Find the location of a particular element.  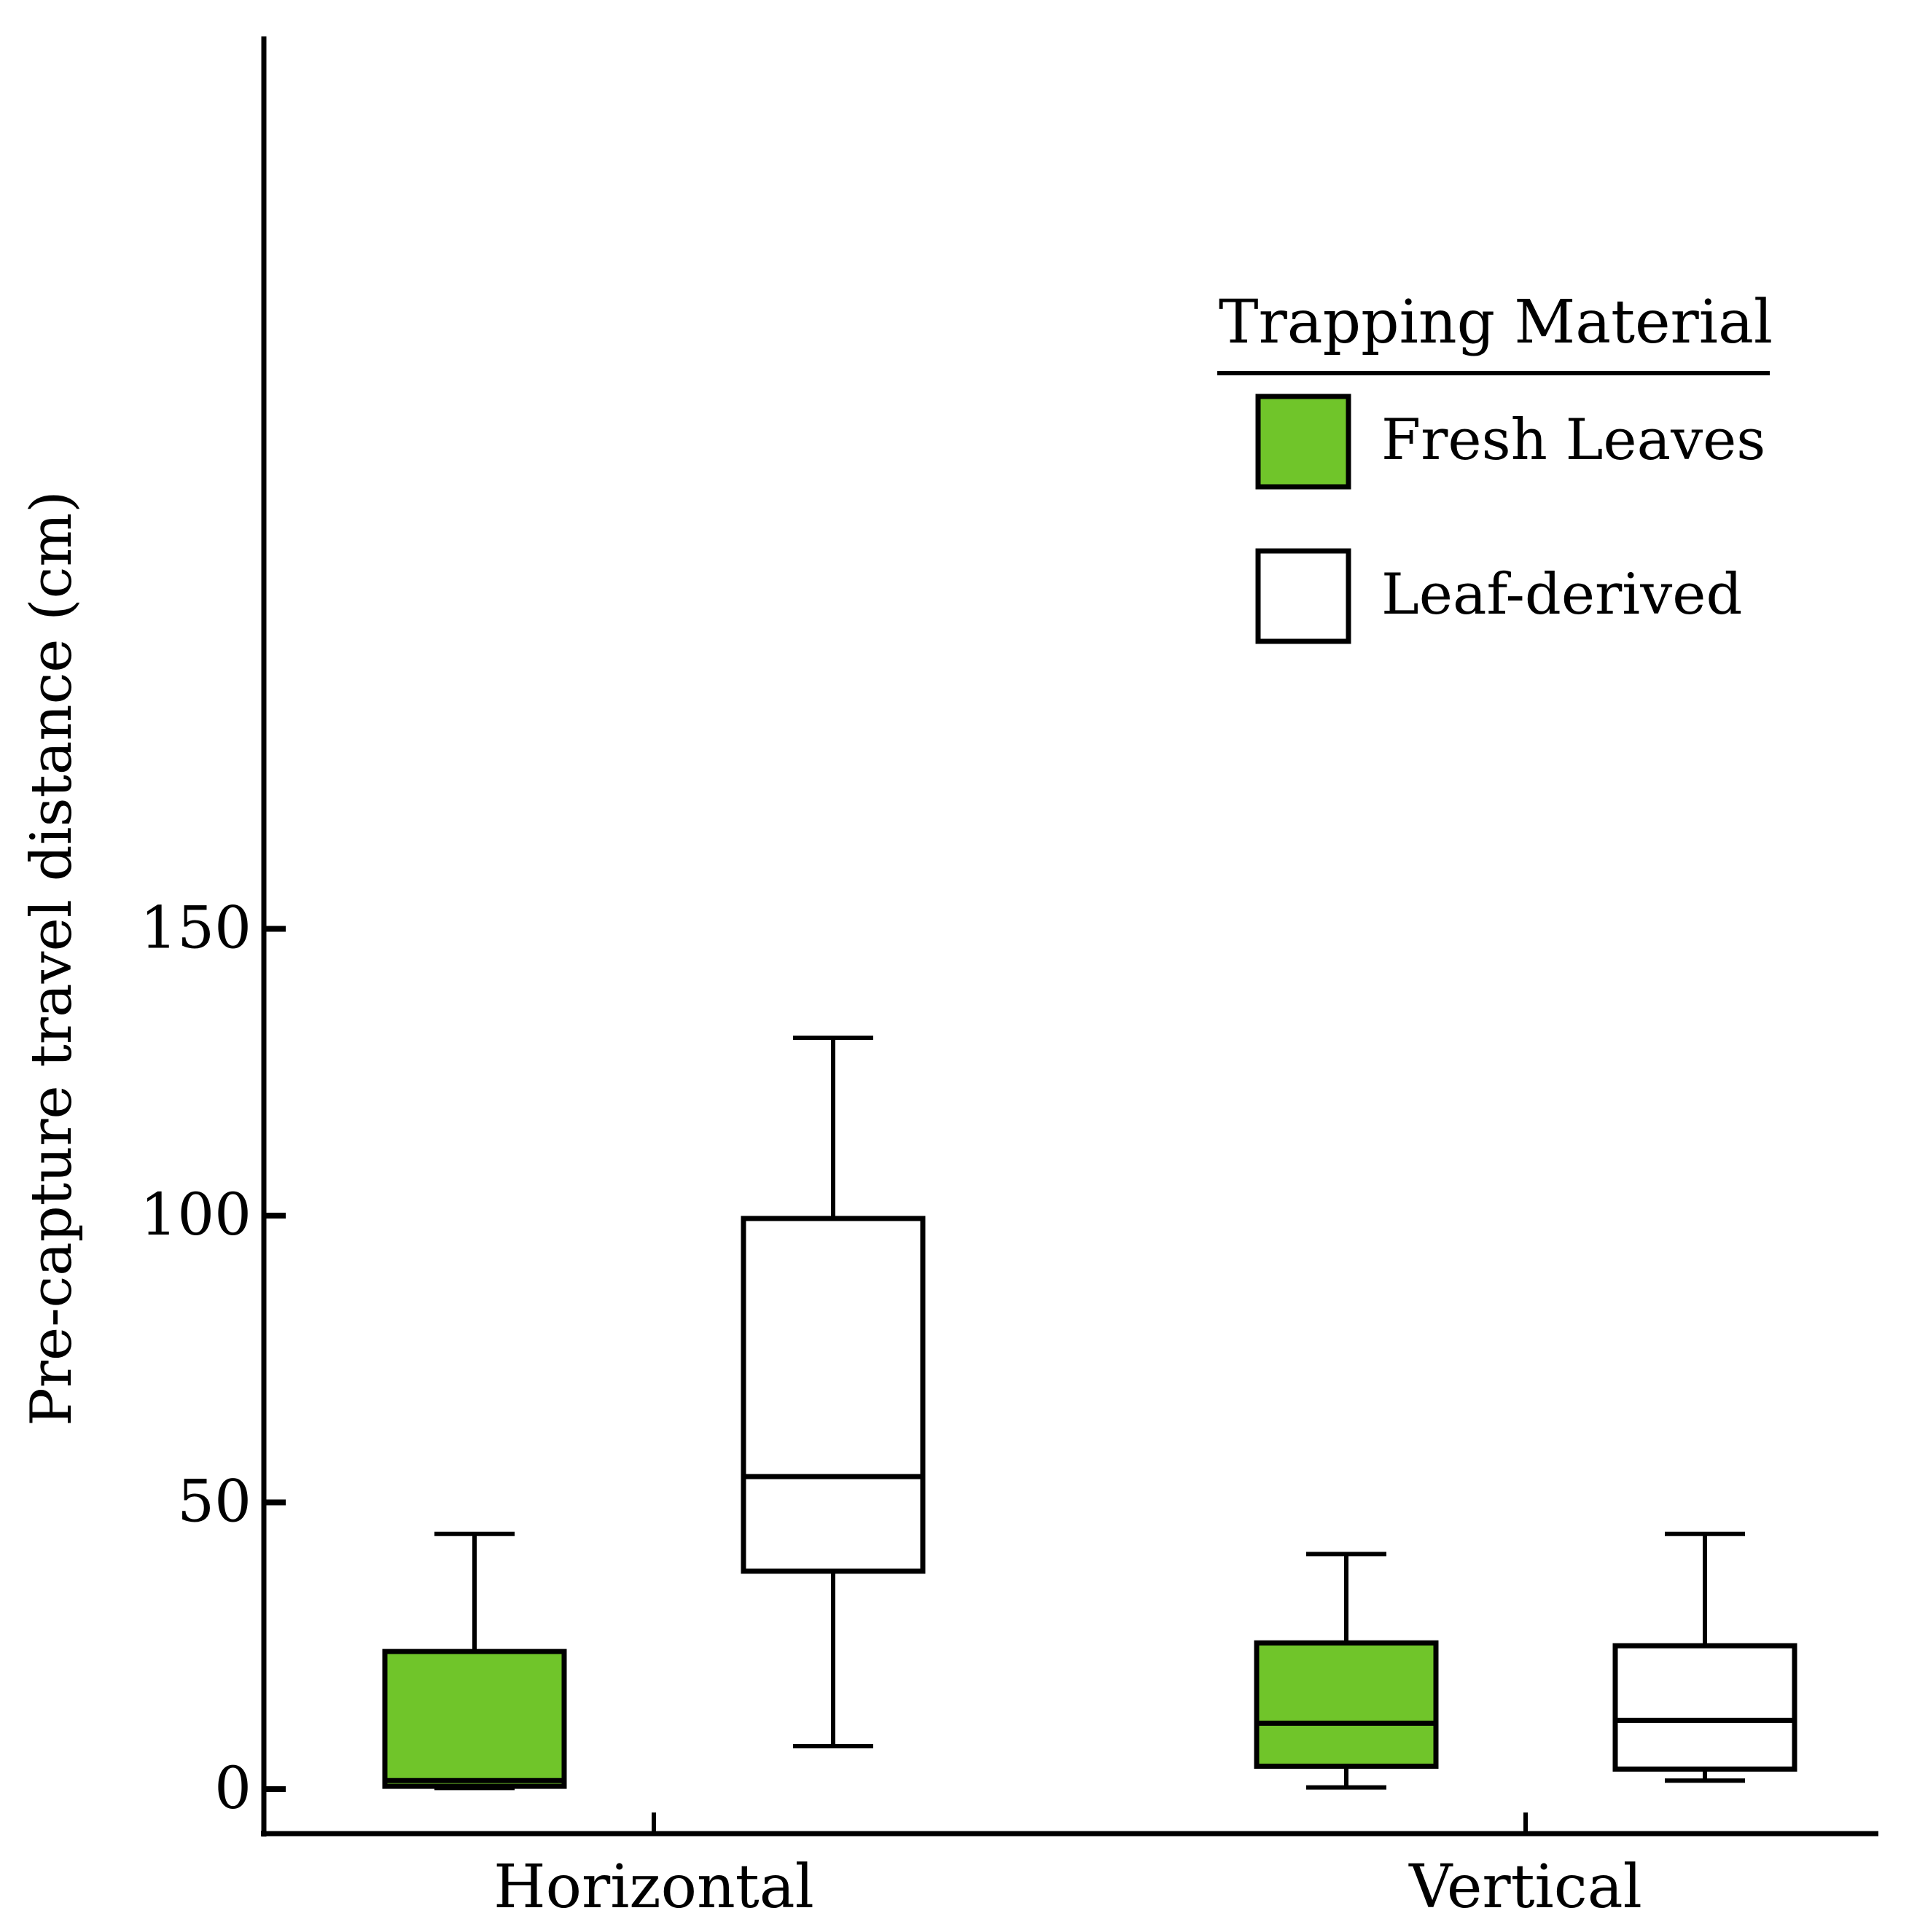

y-axis-label: Pre-capture travel distance (cm) is located at coordinates (52, 958).